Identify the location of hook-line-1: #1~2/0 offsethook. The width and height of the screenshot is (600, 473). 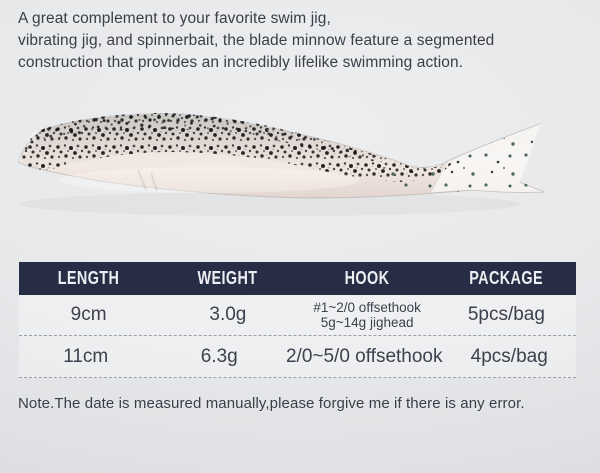
(367, 307).